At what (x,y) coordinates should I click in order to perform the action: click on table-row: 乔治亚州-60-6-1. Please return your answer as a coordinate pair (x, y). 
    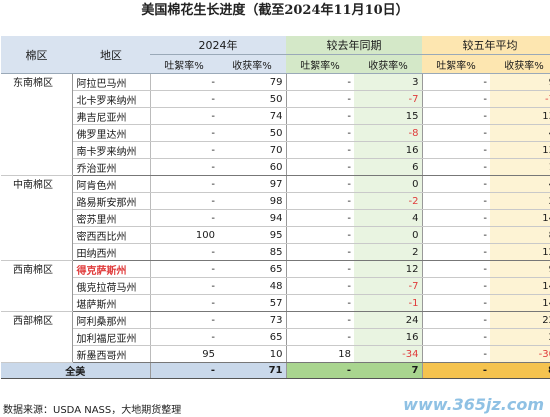
    Looking at the image, I should click on (275, 167).